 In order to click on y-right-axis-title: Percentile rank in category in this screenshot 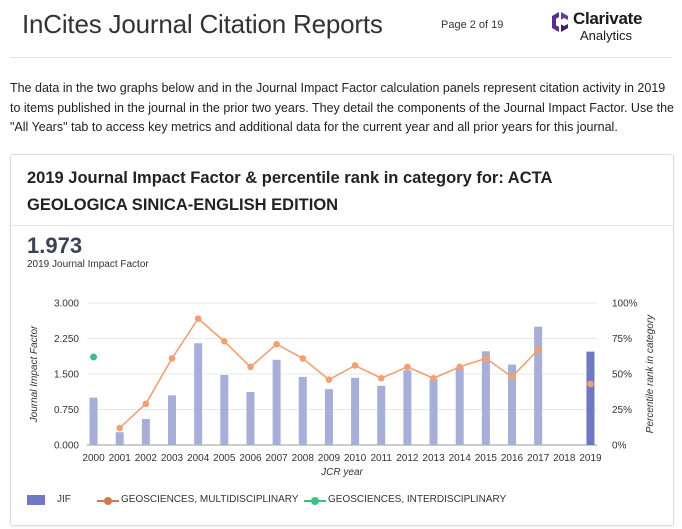, I will do `click(650, 373)`.